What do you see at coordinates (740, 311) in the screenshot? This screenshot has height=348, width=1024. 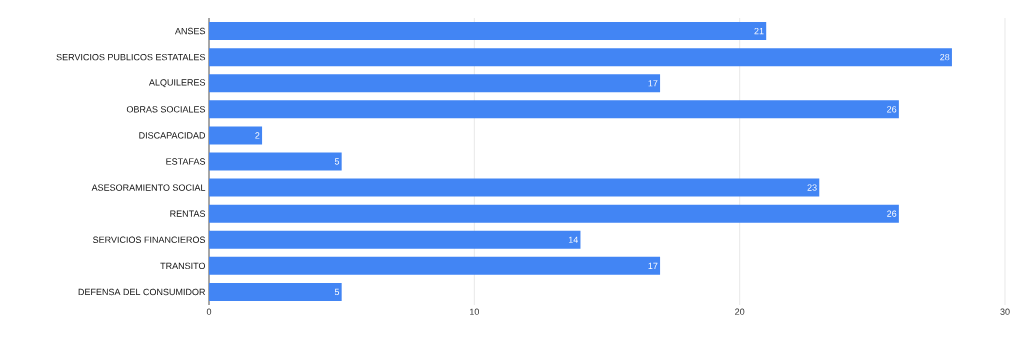 I see `x-tick-label: 20` at bounding box center [740, 311].